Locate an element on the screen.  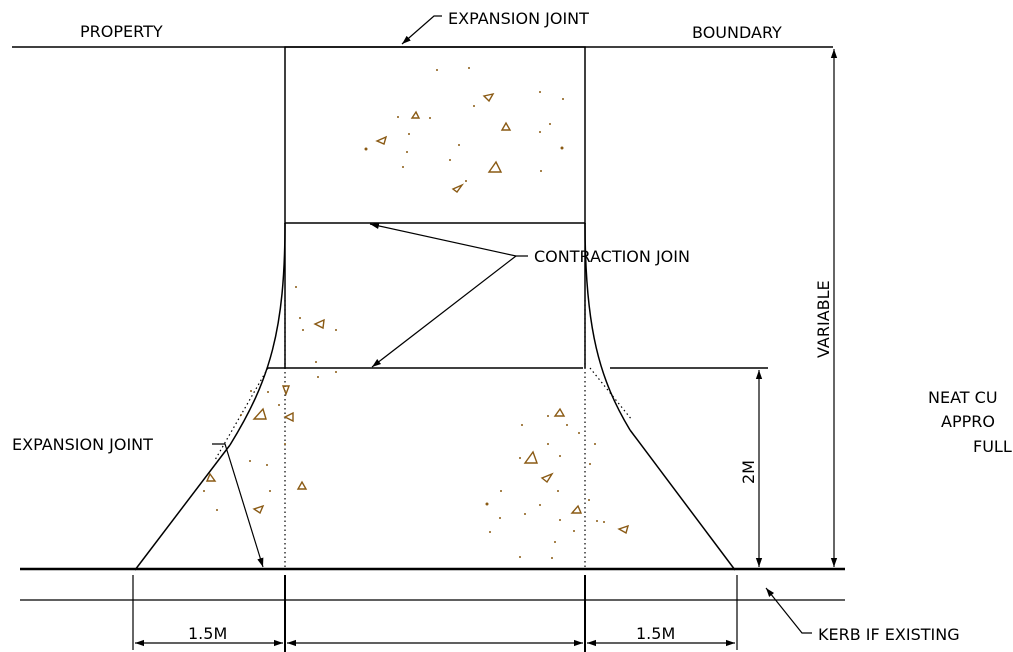
top-slab-panel is located at coordinates (435, 135).